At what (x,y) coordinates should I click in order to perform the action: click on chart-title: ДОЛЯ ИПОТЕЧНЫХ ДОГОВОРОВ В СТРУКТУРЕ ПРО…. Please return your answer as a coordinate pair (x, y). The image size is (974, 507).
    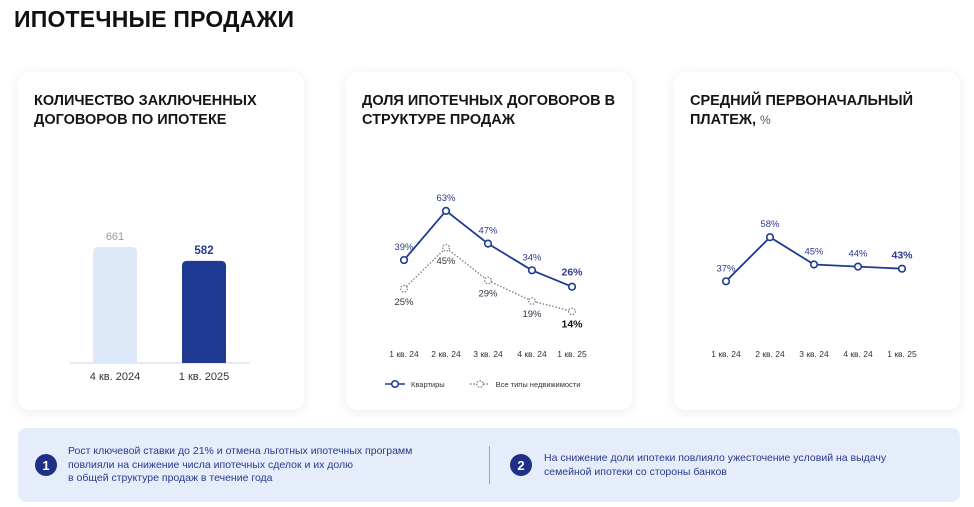
    Looking at the image, I should click on (489, 110).